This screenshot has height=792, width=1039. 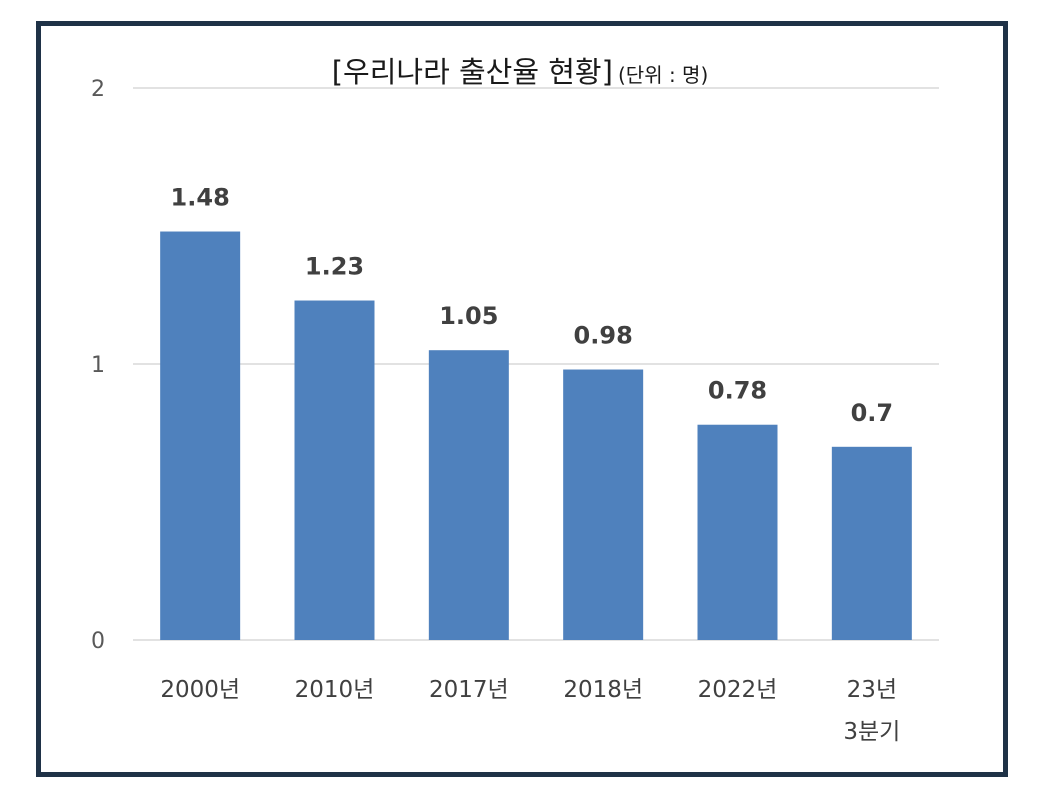 What do you see at coordinates (603, 336) in the screenshot?
I see `data-label: 0.98` at bounding box center [603, 336].